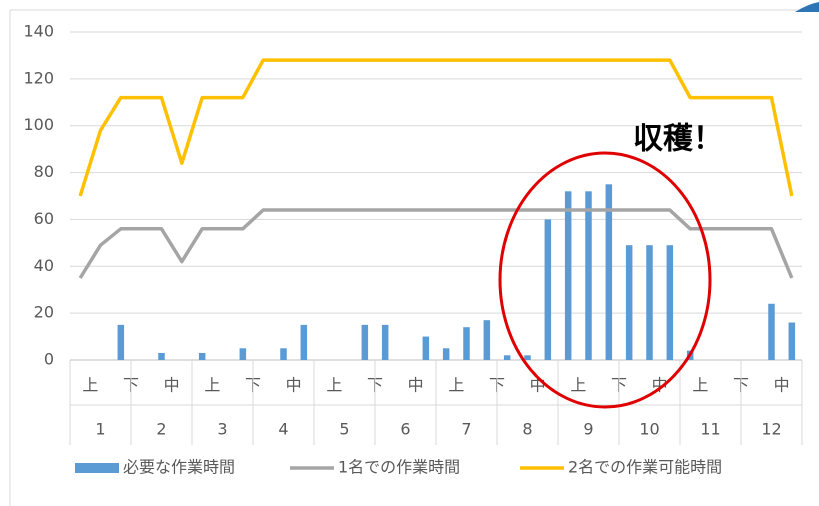 The width and height of the screenshot is (819, 506). What do you see at coordinates (436, 243) in the screenshot?
I see `series-line` at bounding box center [436, 243].